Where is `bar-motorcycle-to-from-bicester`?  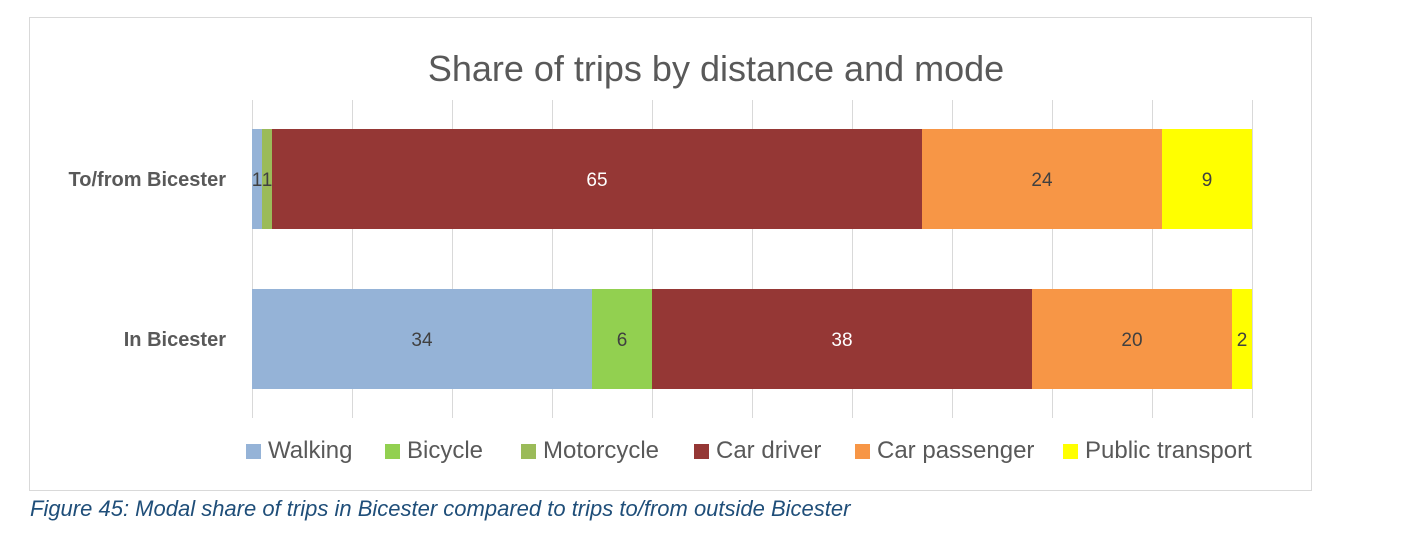 bar-motorcycle-to-from-bicester is located at coordinates (267, 179).